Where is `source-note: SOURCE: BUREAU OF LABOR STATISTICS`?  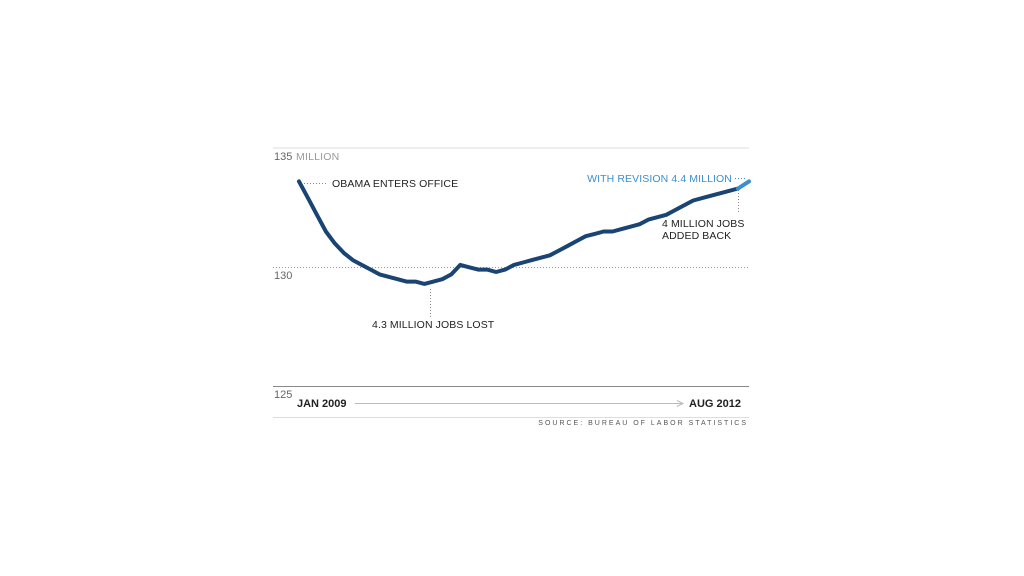 source-note: SOURCE: BUREAU OF LABOR STATISTICS is located at coordinates (643, 423).